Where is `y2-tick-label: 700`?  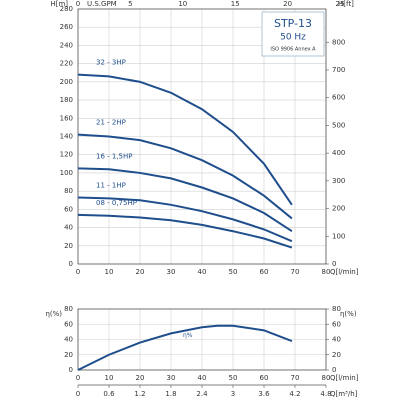 y2-tick-label: 700 is located at coordinates (338, 70).